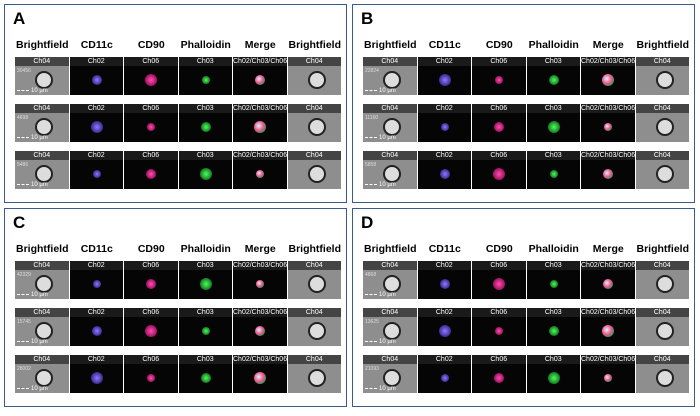 This screenshot has width=700, height=416. I want to click on column-header: CD11c, so click(96, 249).